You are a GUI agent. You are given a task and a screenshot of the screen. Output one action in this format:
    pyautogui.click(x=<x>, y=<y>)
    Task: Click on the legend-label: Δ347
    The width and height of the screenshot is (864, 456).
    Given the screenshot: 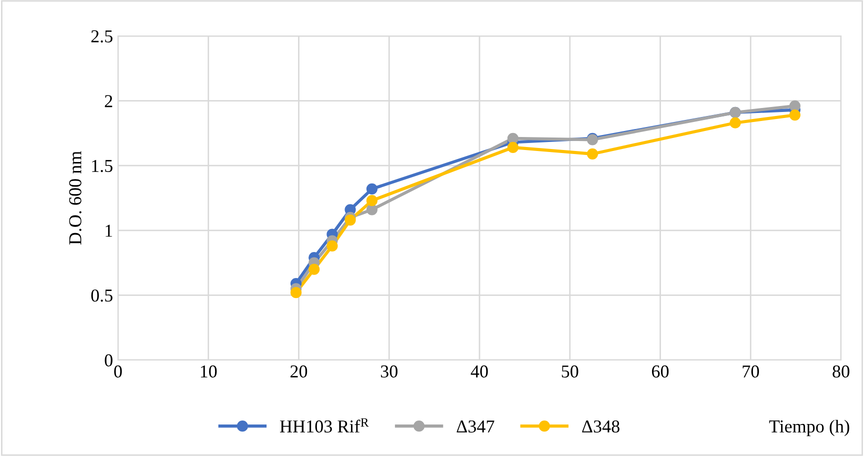 What is the action you would take?
    pyautogui.click(x=475, y=426)
    